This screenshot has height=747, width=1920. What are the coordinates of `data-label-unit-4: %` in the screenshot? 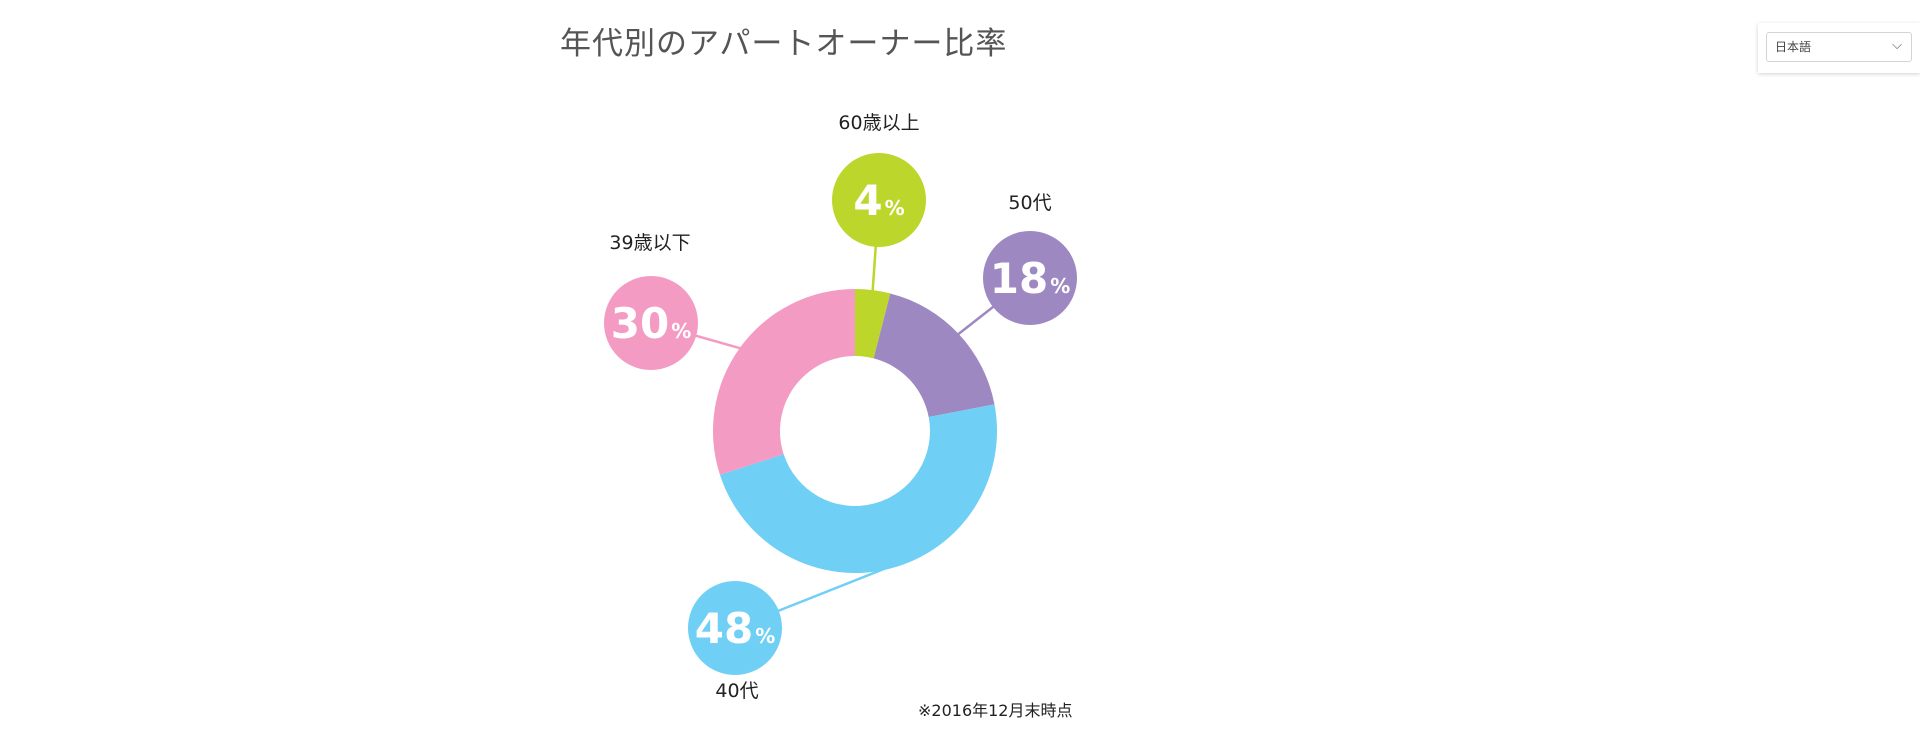 It's located at (681, 331).